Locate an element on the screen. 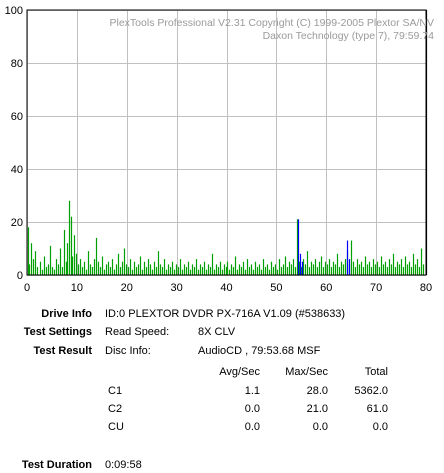 The image size is (444, 473). x-tick-label: 40 is located at coordinates (226, 288).